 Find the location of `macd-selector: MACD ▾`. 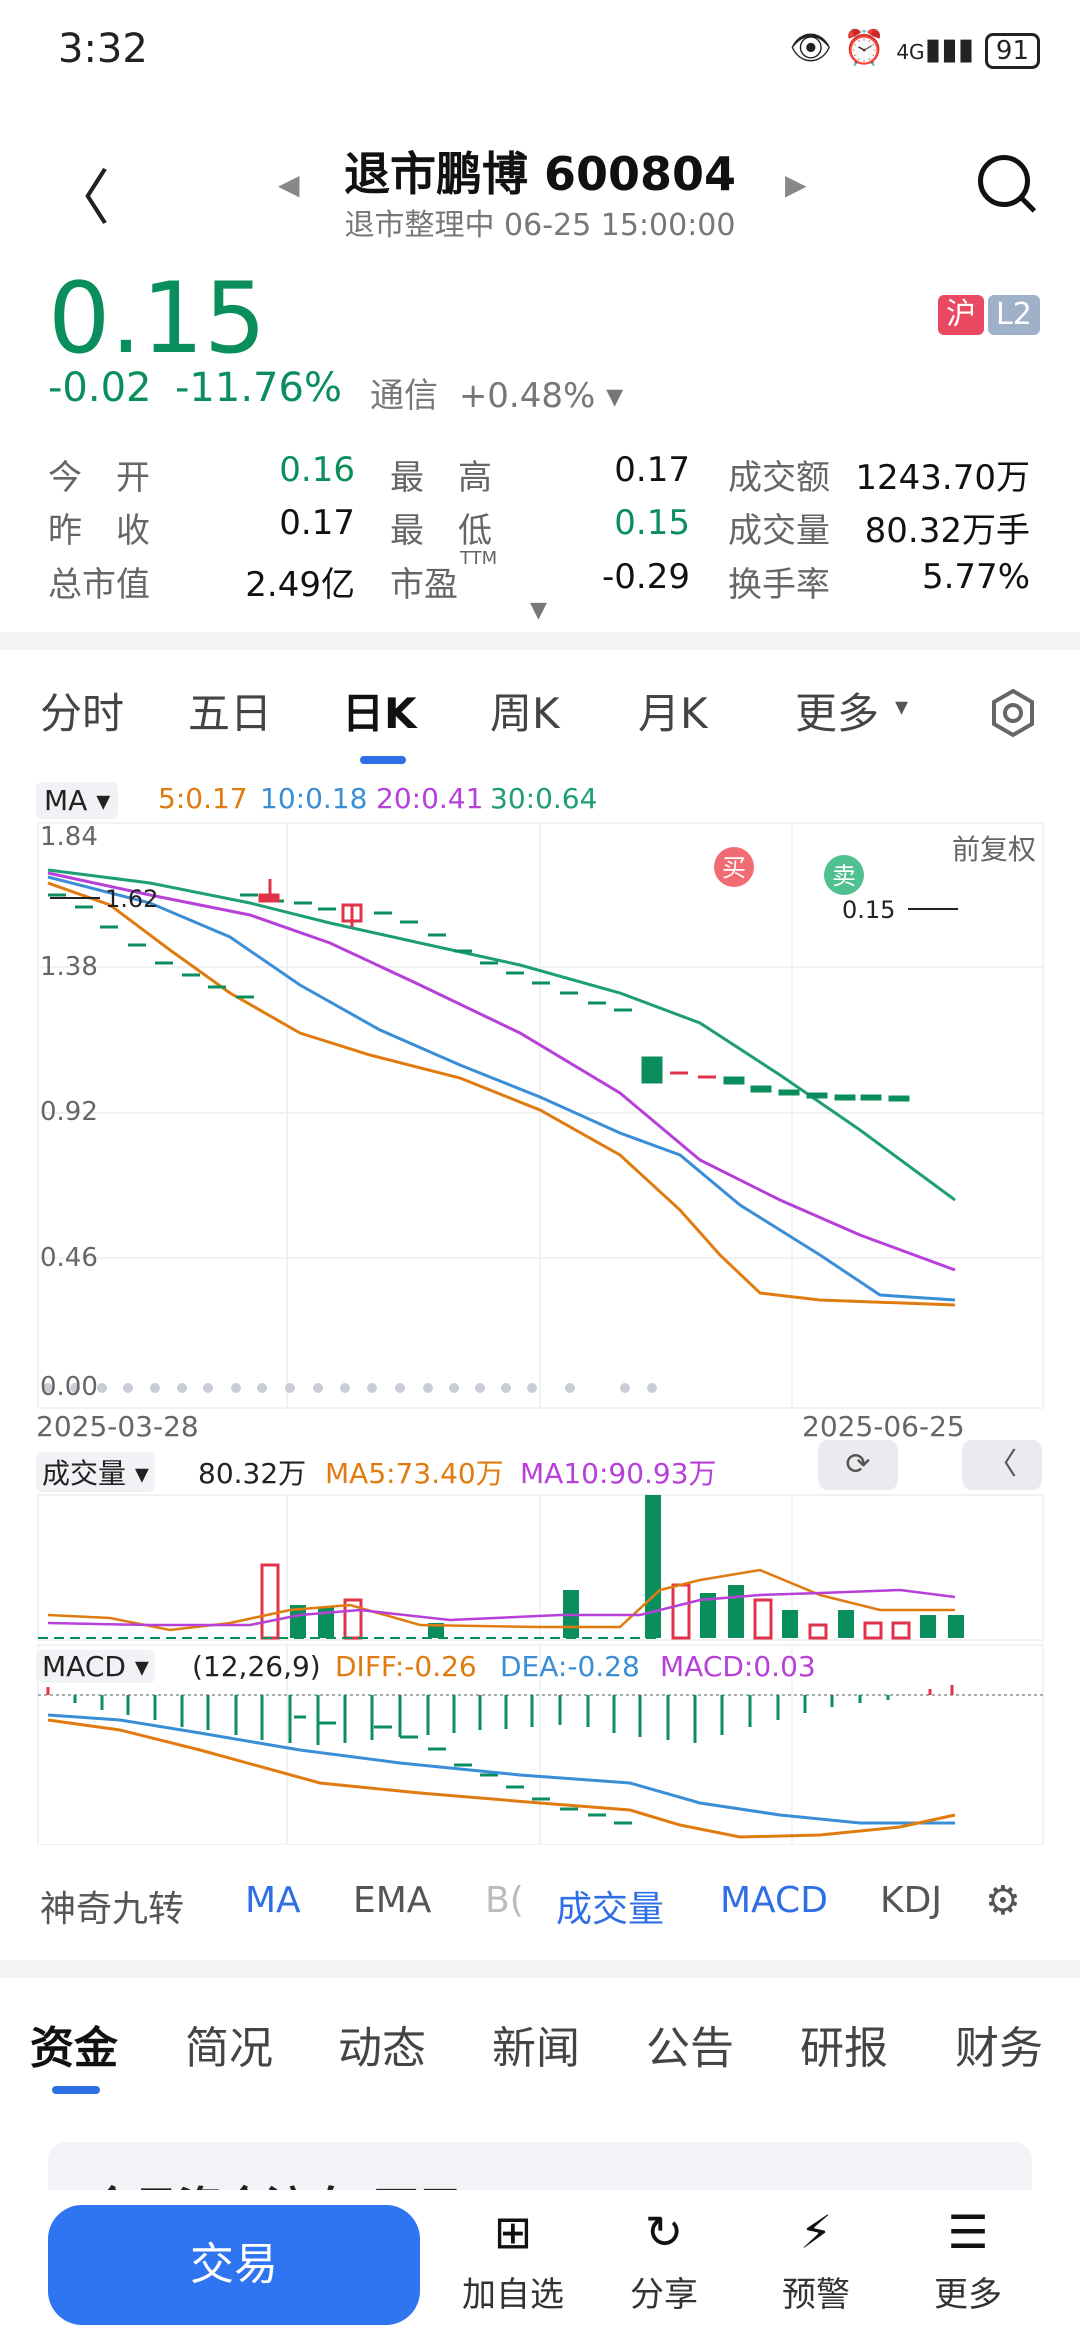

macd-selector: MACD ▾ is located at coordinates (95, 1666).